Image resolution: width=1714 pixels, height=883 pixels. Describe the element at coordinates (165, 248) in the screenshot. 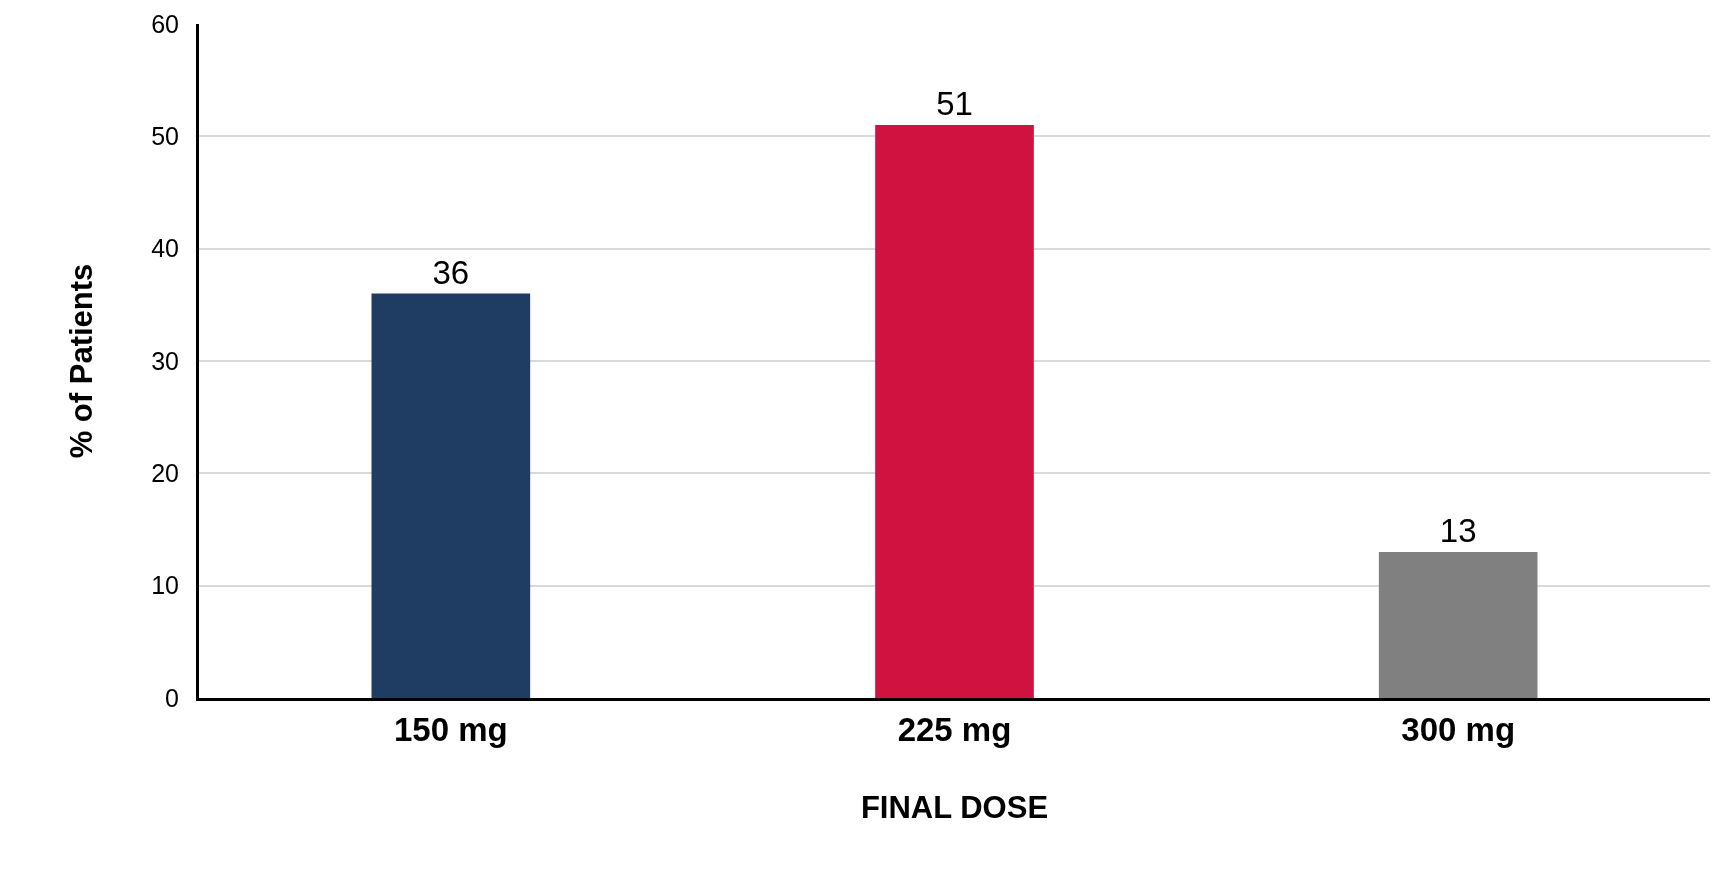

I see `y-tick-label: 40` at that location.